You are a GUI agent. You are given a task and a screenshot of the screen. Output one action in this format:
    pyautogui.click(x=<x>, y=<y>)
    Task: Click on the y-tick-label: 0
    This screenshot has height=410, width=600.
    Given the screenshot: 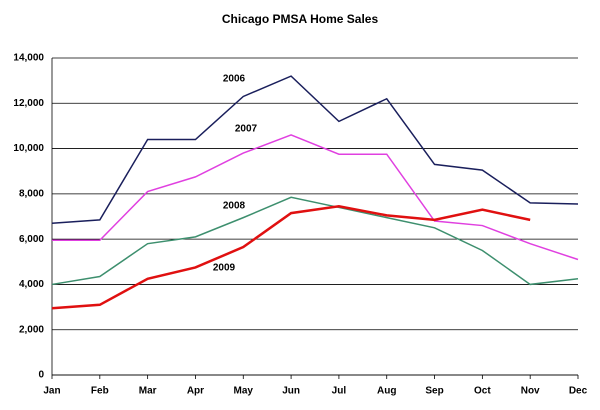 What is the action you would take?
    pyautogui.click(x=41, y=375)
    